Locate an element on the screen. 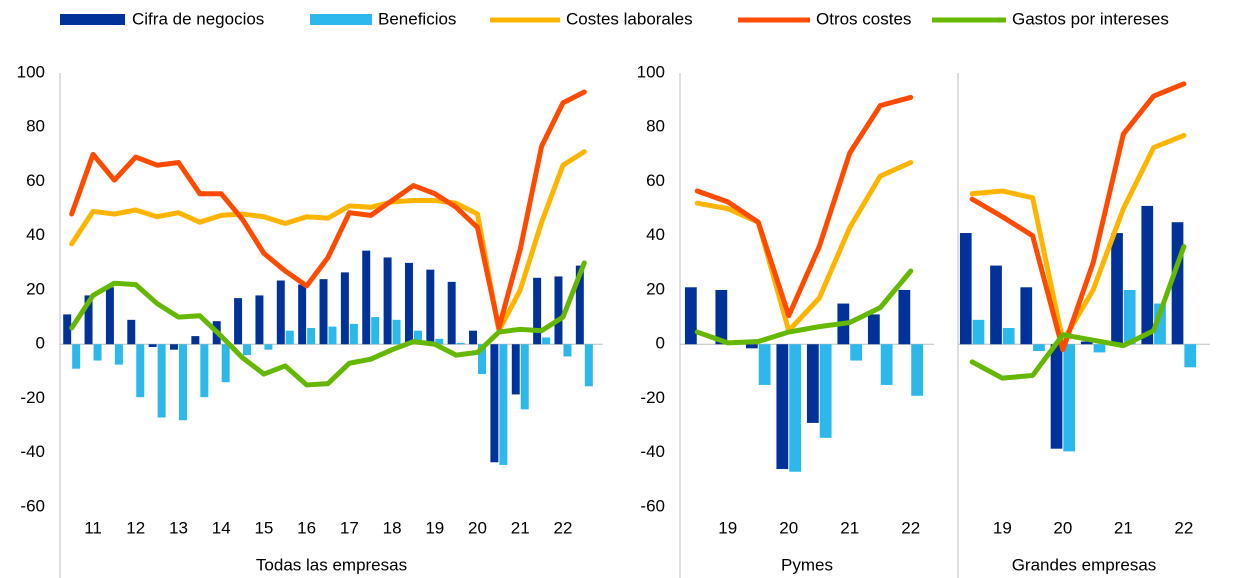 The width and height of the screenshot is (1241, 578). x-tick-label: 12 is located at coordinates (135, 527).